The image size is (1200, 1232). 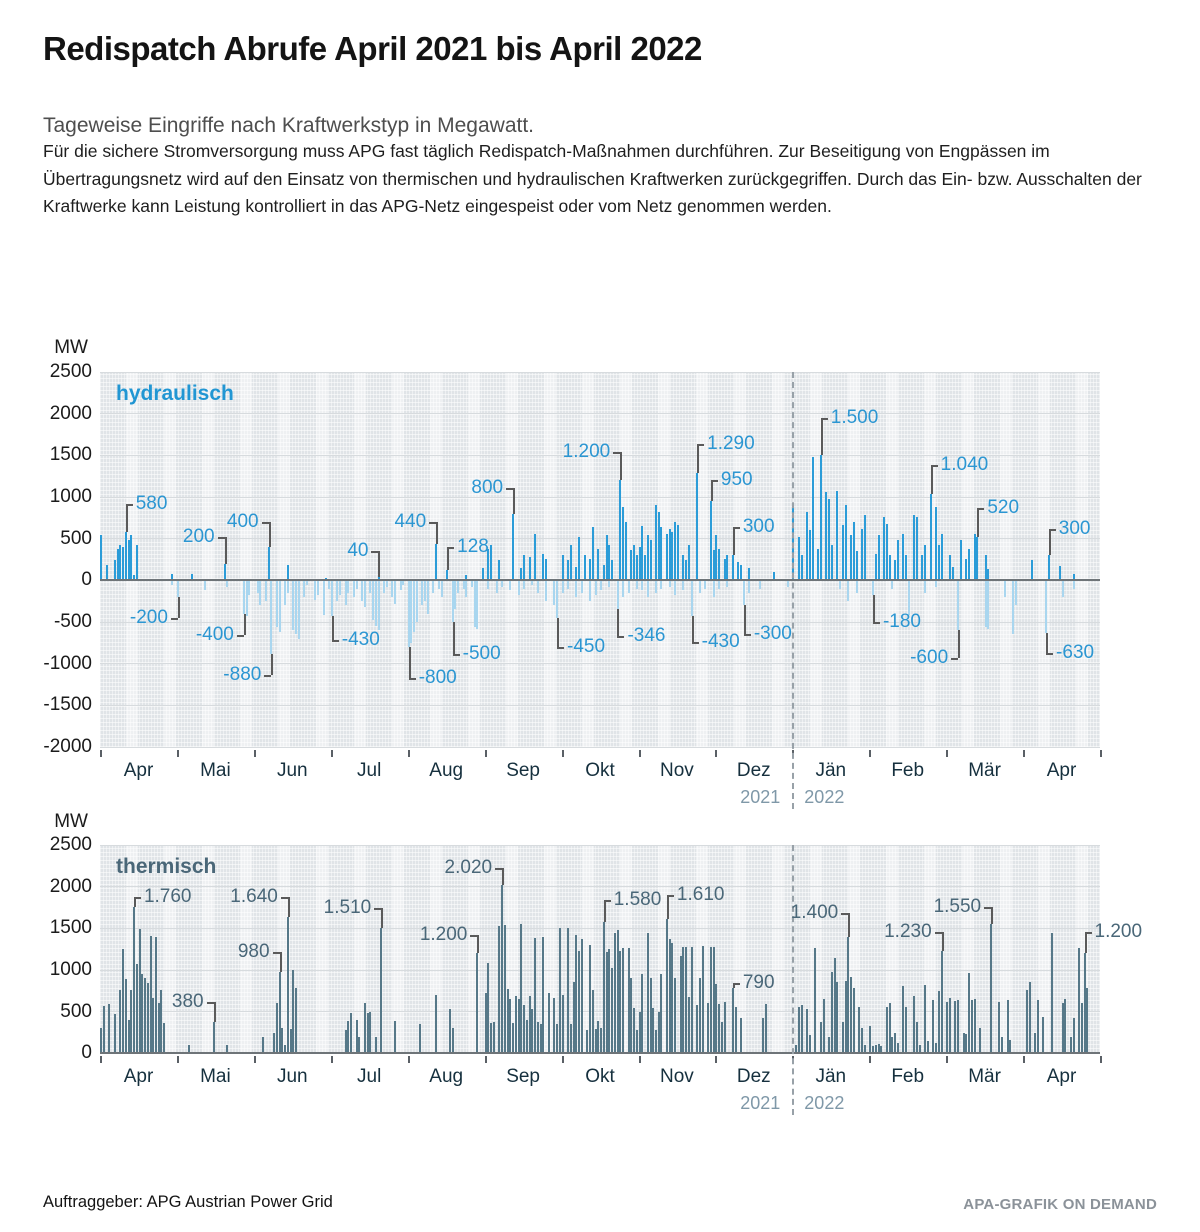 I want to click on y-axis-tick-label: 500, so click(x=76, y=1011).